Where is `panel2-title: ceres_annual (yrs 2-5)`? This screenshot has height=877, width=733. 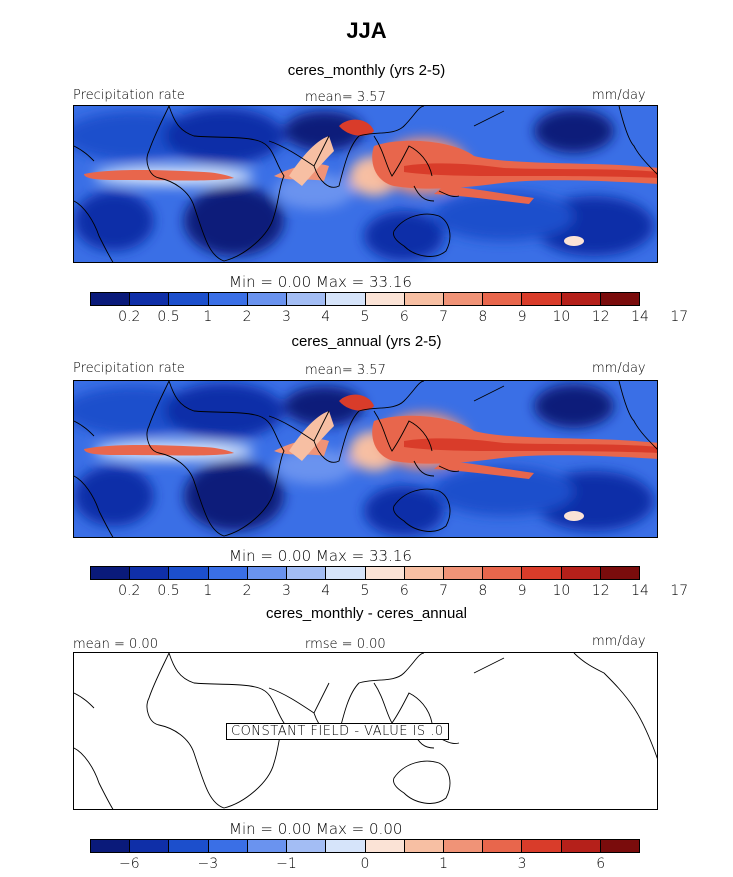 panel2-title: ceres_annual (yrs 2-5) is located at coordinates (366, 341).